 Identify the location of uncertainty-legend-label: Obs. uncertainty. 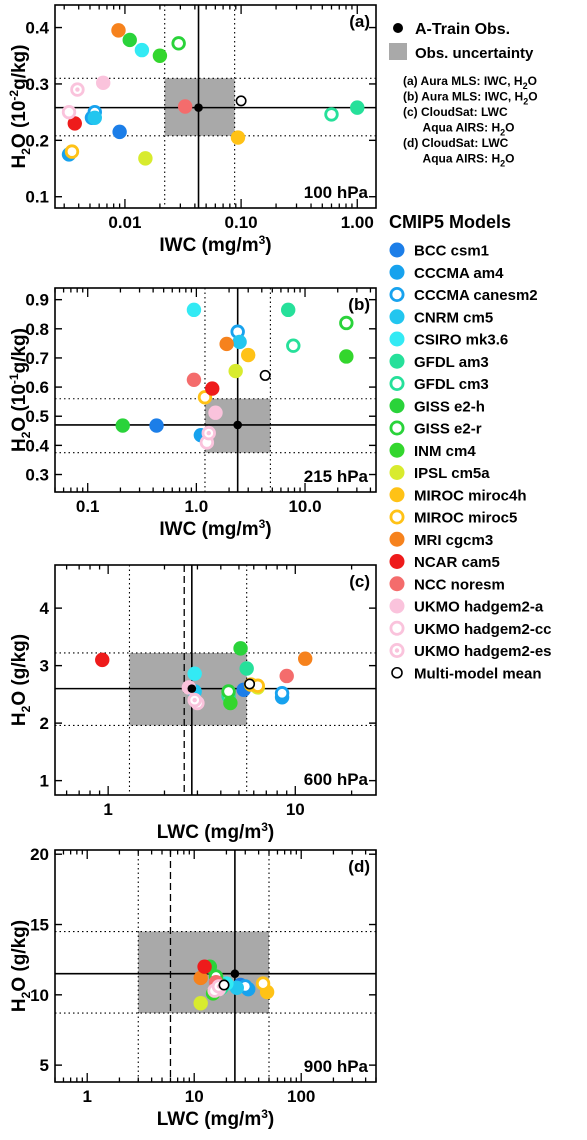
(474, 53).